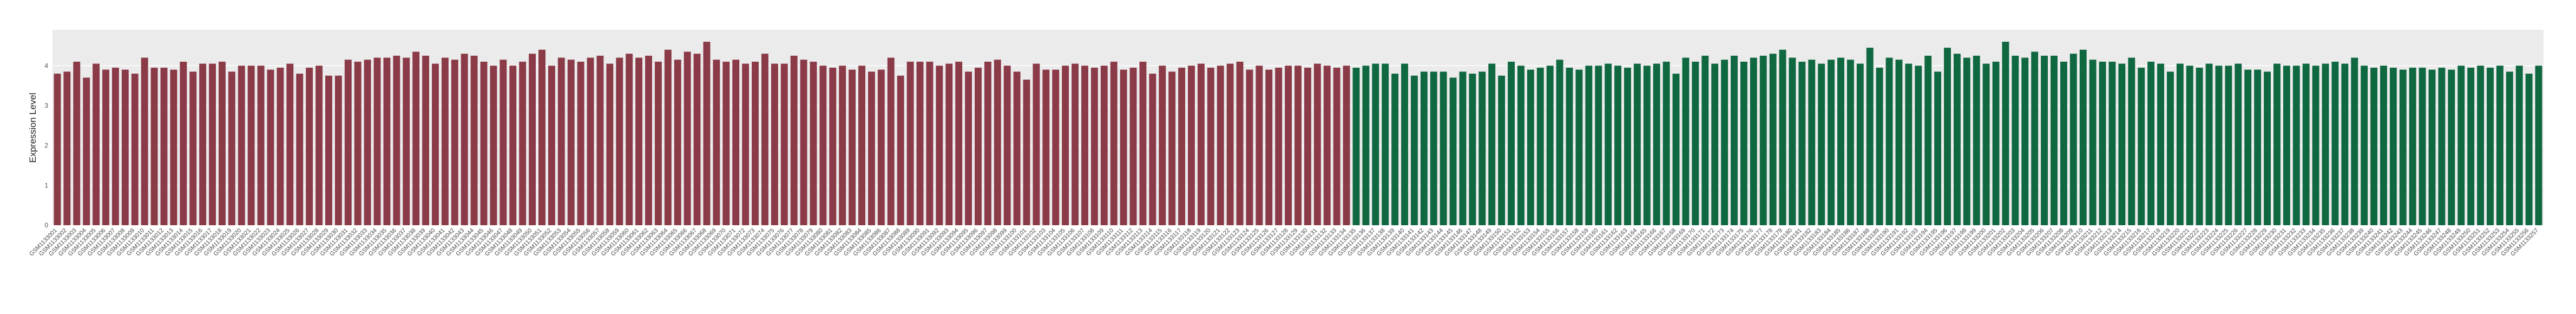 This screenshot has width=2576, height=314. I want to click on y-tick-label: 2, so click(46, 145).